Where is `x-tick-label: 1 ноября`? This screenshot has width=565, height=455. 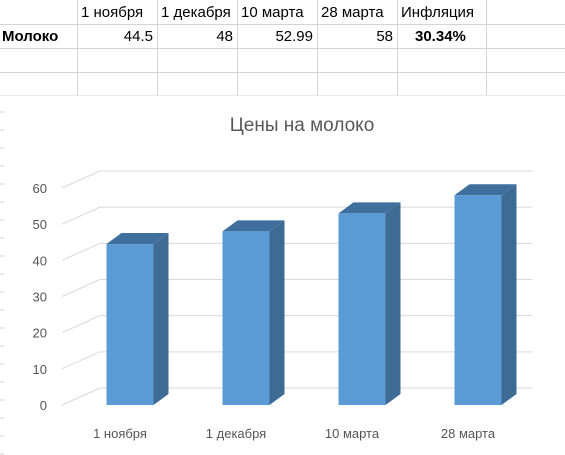 x-tick-label: 1 ноября is located at coordinates (120, 433).